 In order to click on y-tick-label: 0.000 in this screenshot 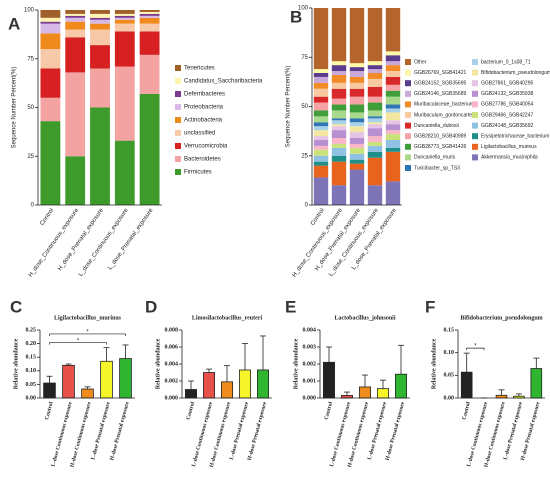, I will do `click(172, 398)`.